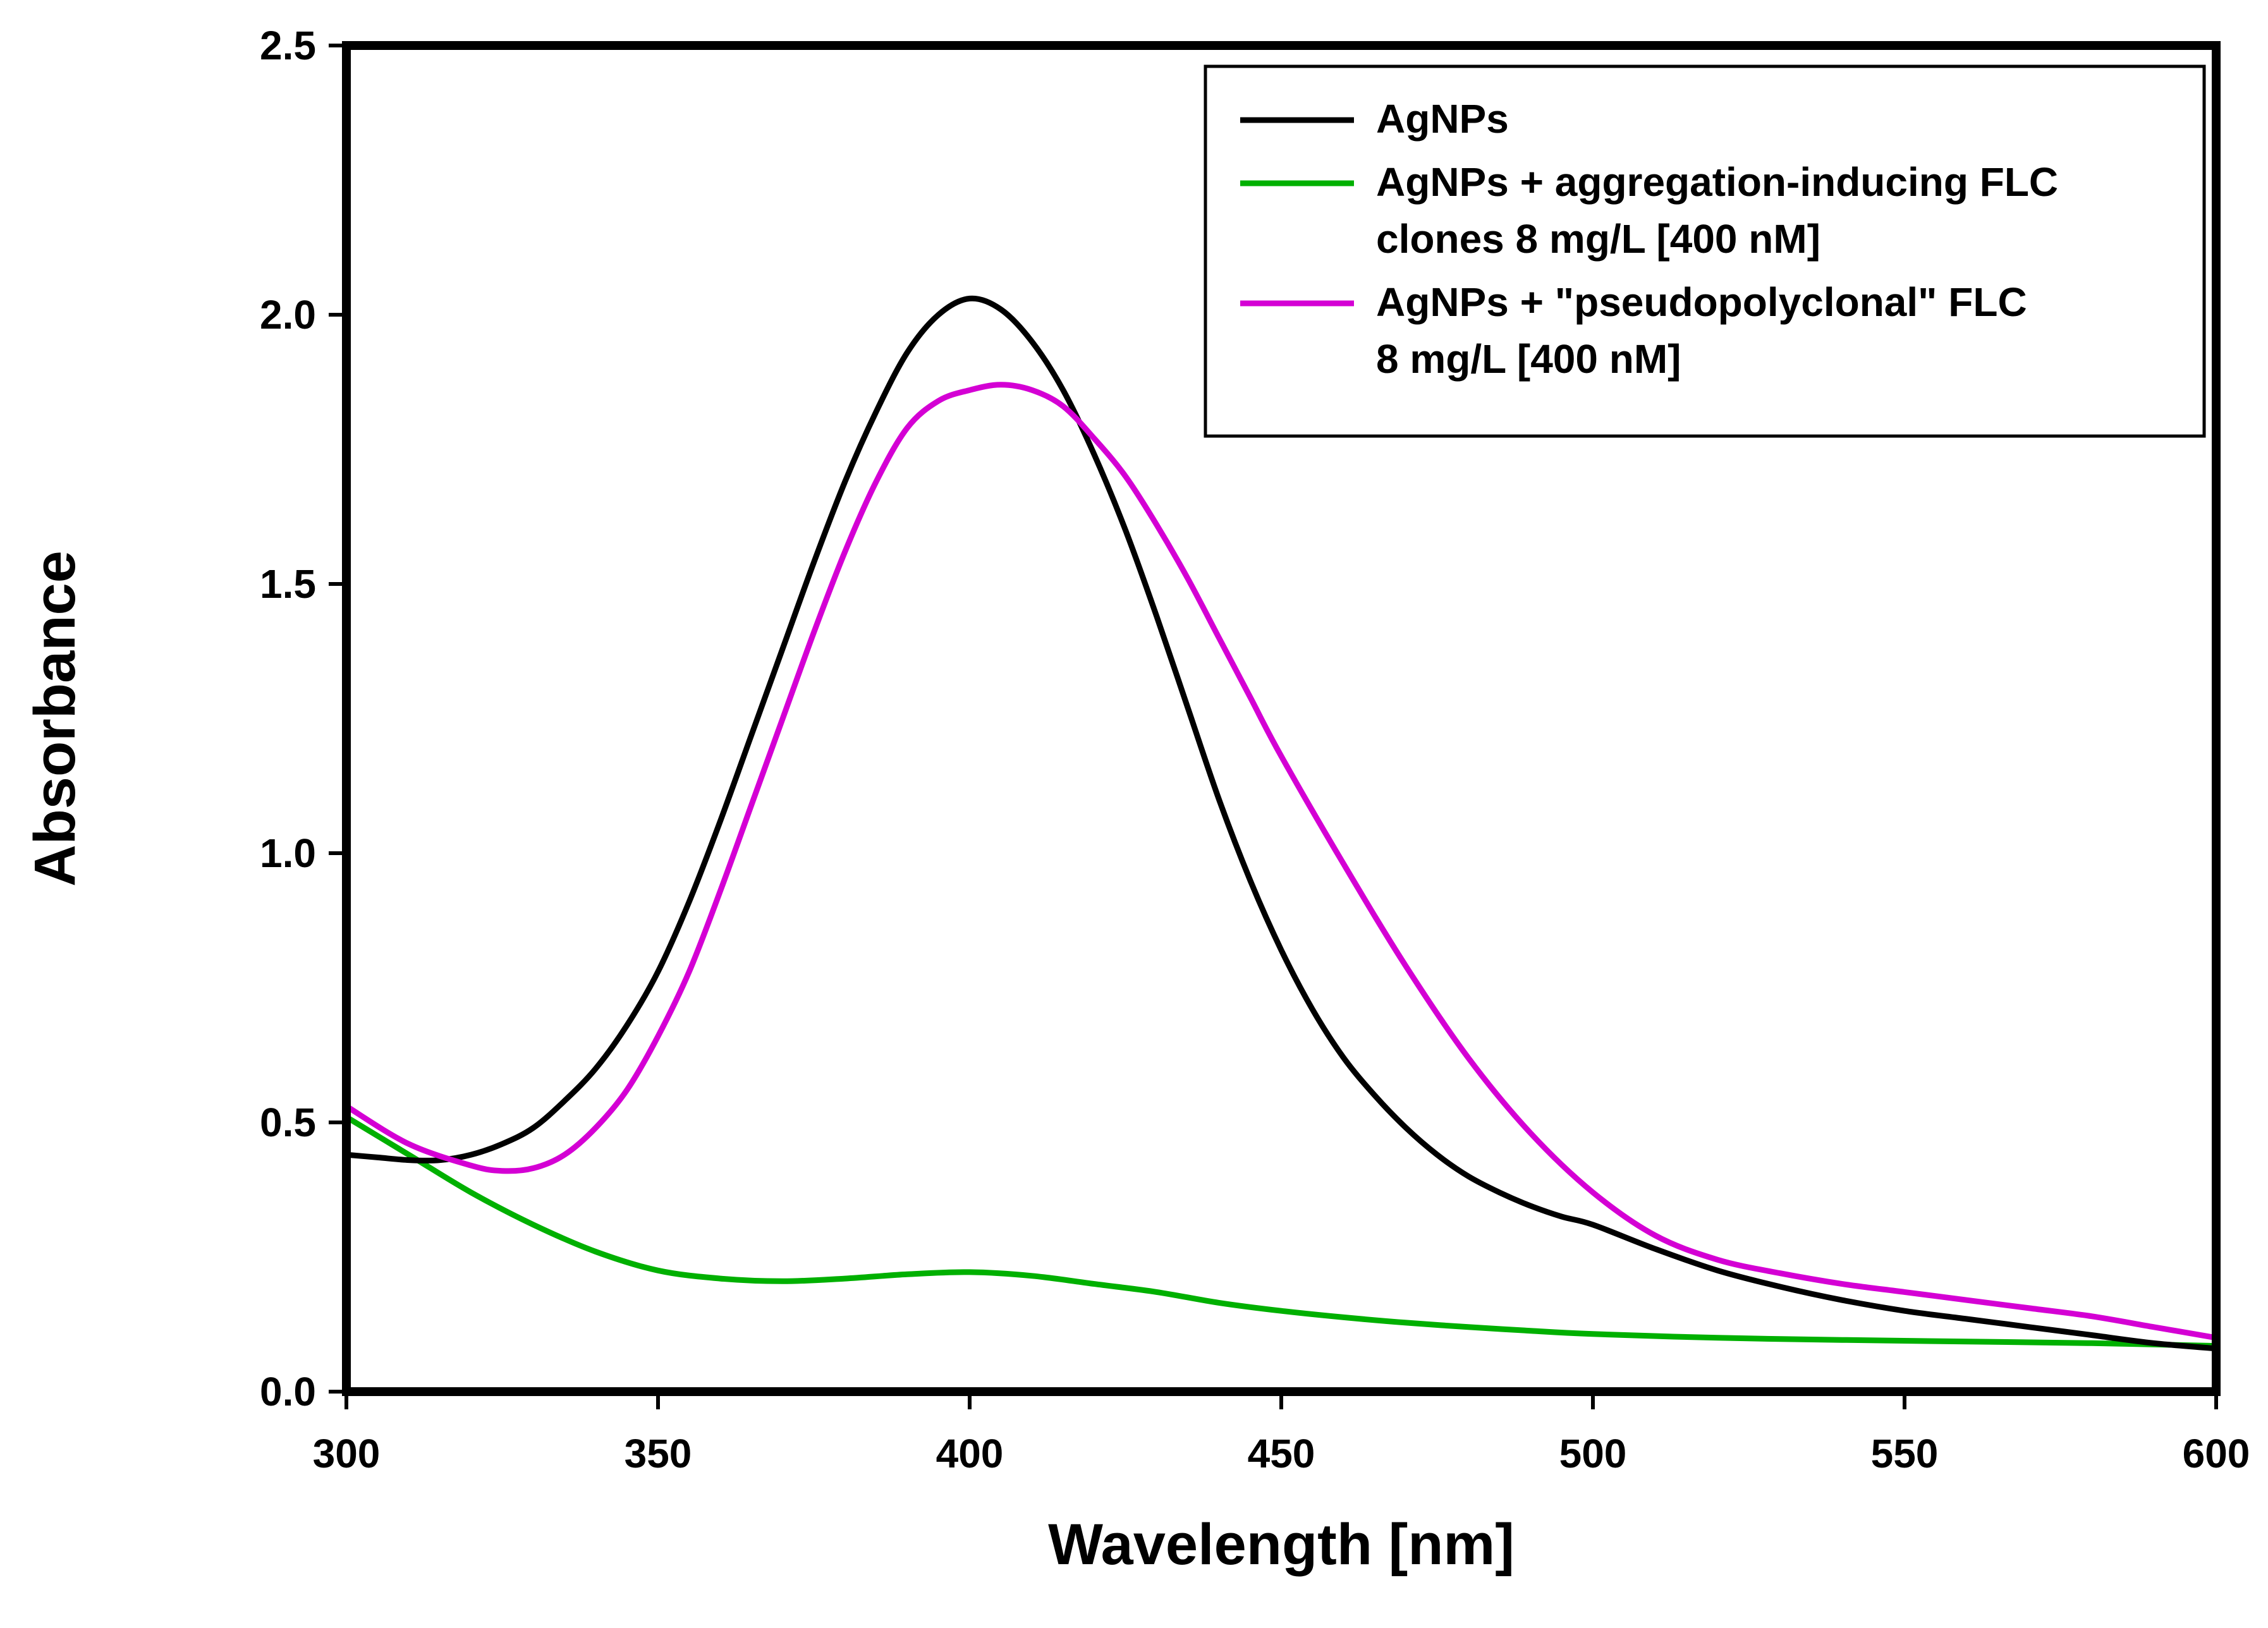  What do you see at coordinates (1282, 1544) in the screenshot?
I see `x-axis-title: Wavelength [nm]` at bounding box center [1282, 1544].